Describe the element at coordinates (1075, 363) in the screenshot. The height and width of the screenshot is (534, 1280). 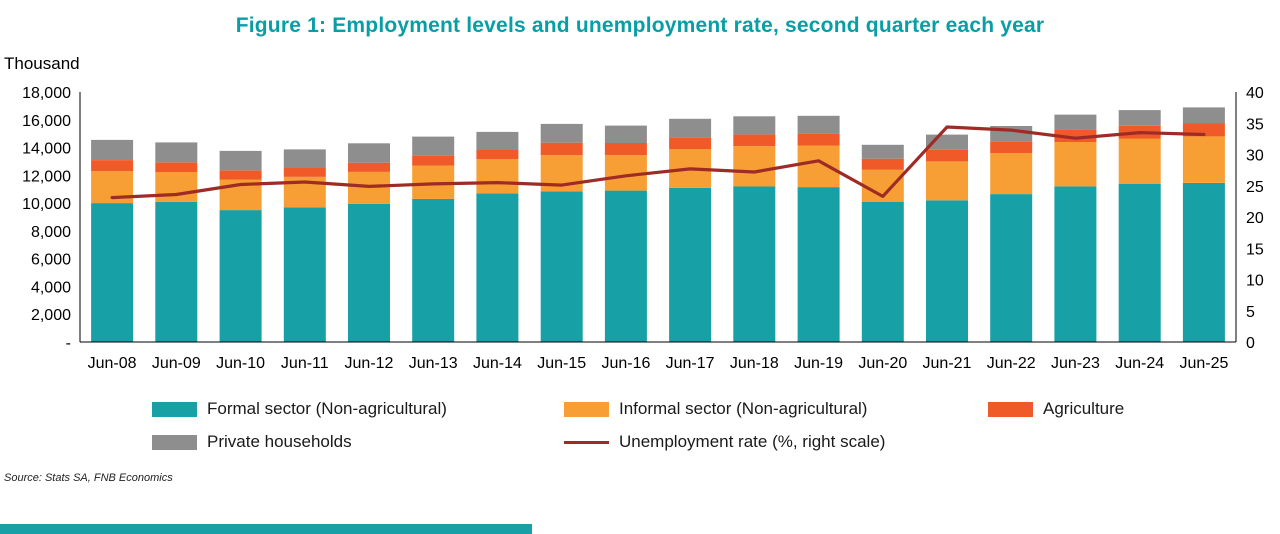
I see `x-axis-label: Jun-23` at that location.